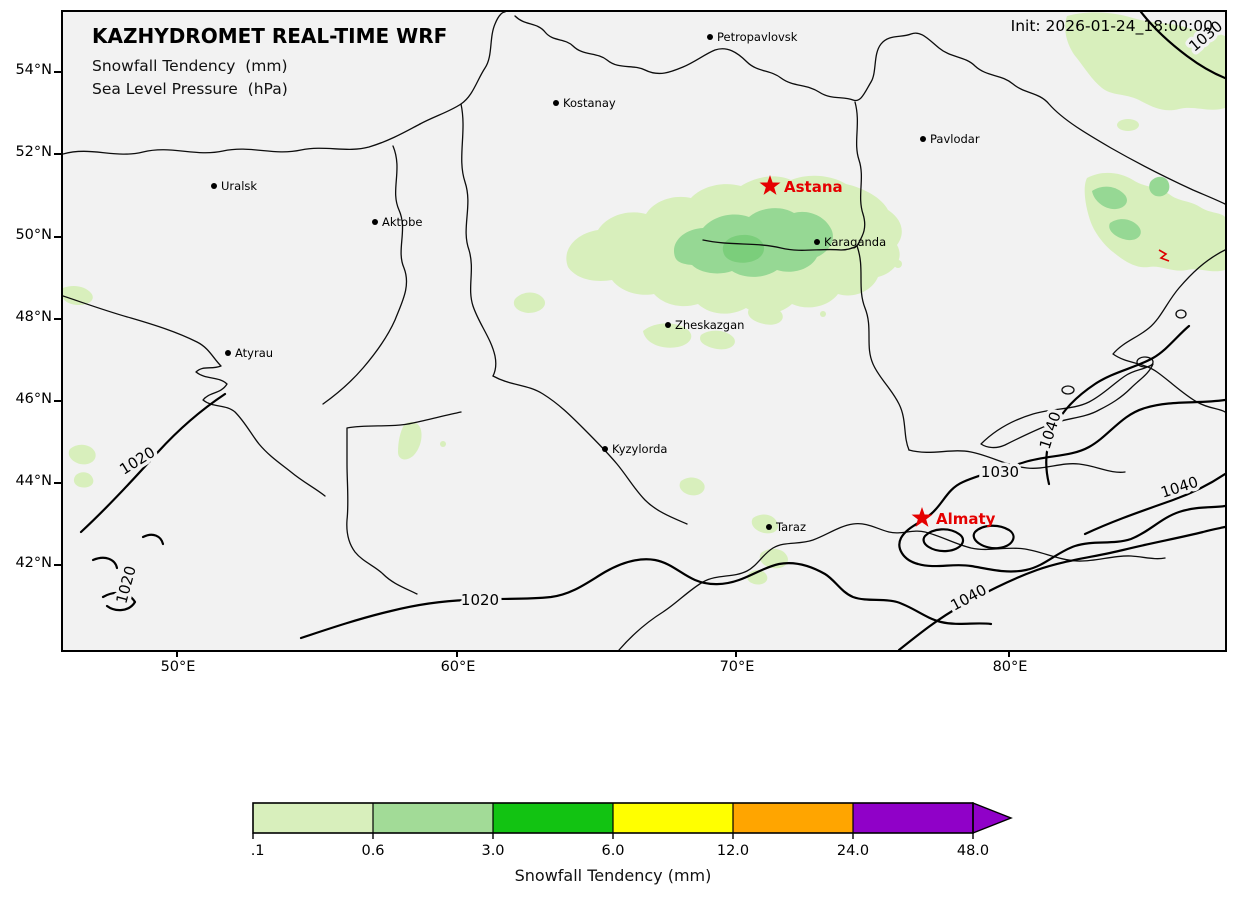 The width and height of the screenshot is (1244, 905). I want to click on city-label-karaganda: Karaganda, so click(855, 242).